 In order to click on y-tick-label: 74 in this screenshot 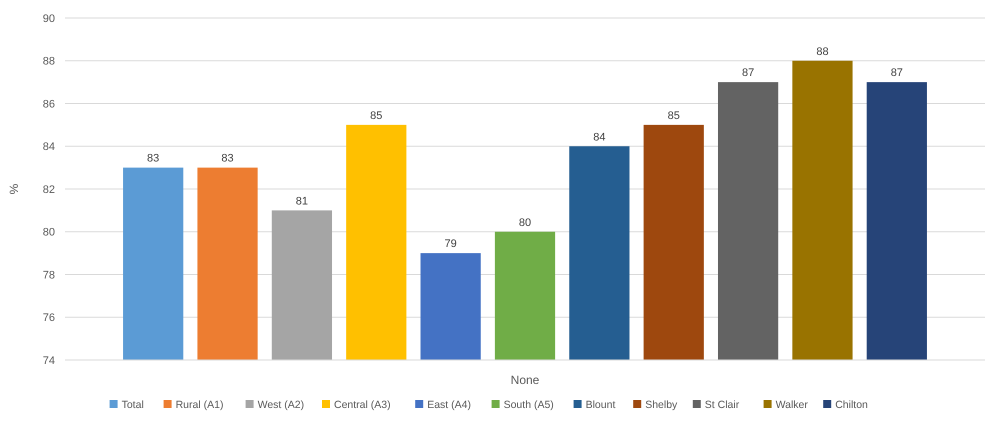, I will do `click(48, 360)`.